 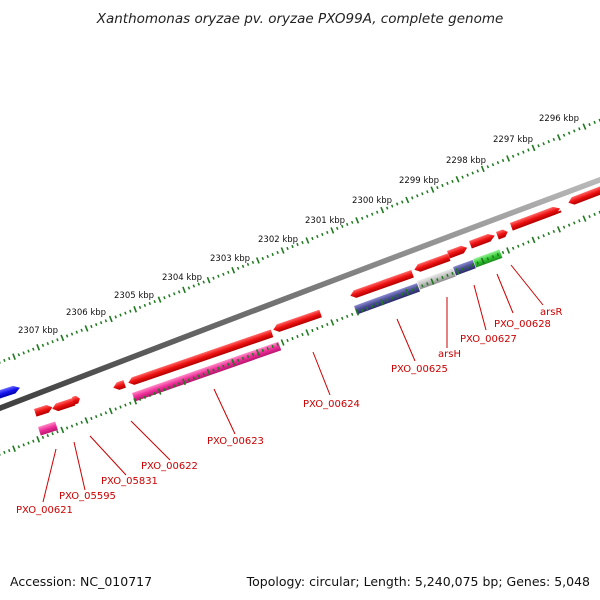 I want to click on gene-label: arsH, so click(x=449, y=354).